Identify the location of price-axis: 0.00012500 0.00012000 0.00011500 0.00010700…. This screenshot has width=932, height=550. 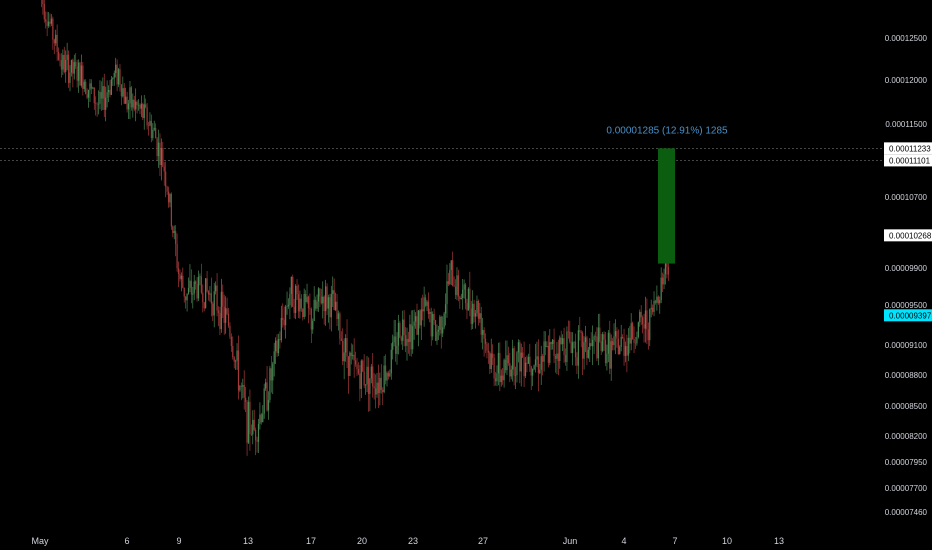
(906, 275).